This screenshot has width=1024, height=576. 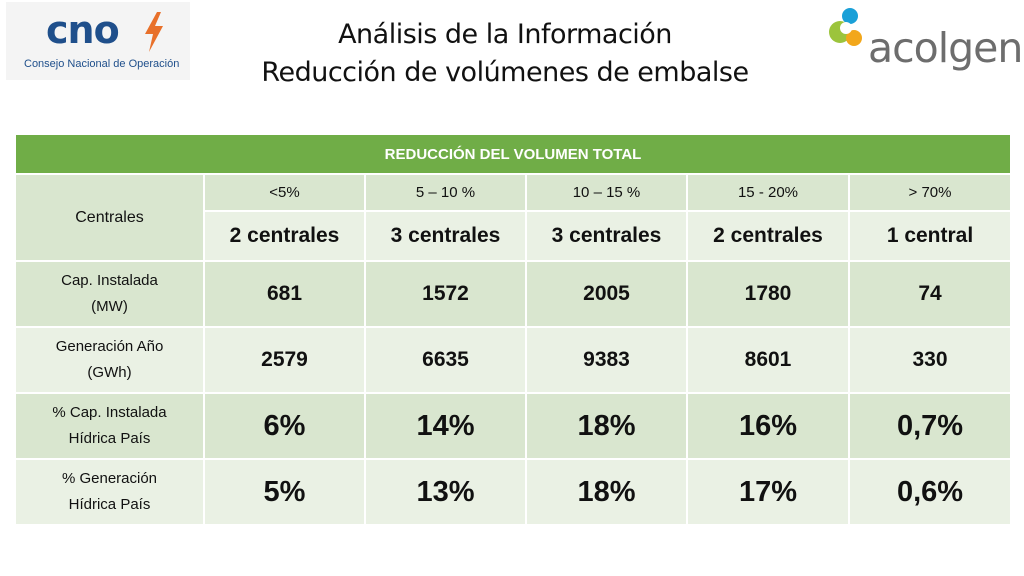 I want to click on value-cell: 0,7%, so click(x=930, y=426).